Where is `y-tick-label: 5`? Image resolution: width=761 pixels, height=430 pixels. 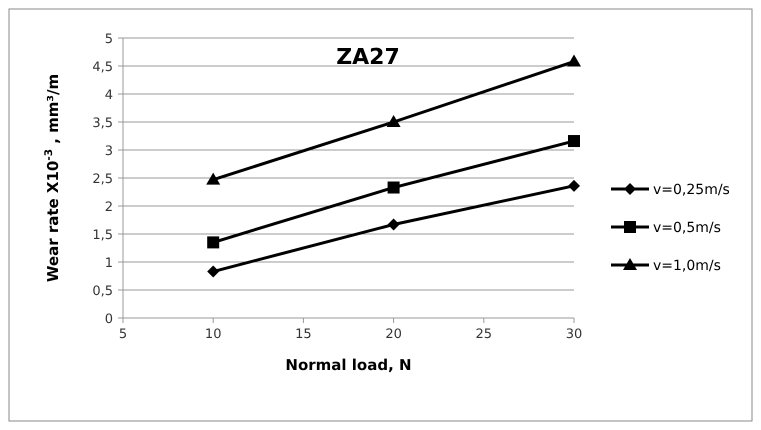 y-tick-label: 5 is located at coordinates (108, 39).